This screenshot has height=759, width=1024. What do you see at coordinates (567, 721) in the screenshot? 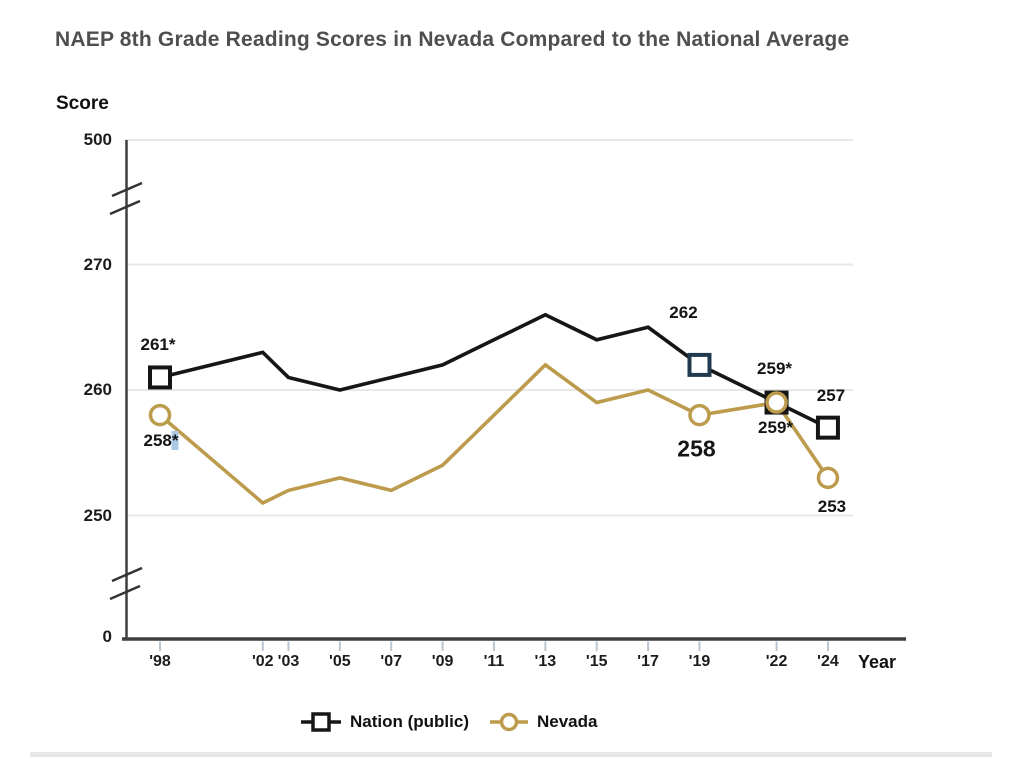
I see `legend-label-nevada: Nevada` at bounding box center [567, 721].